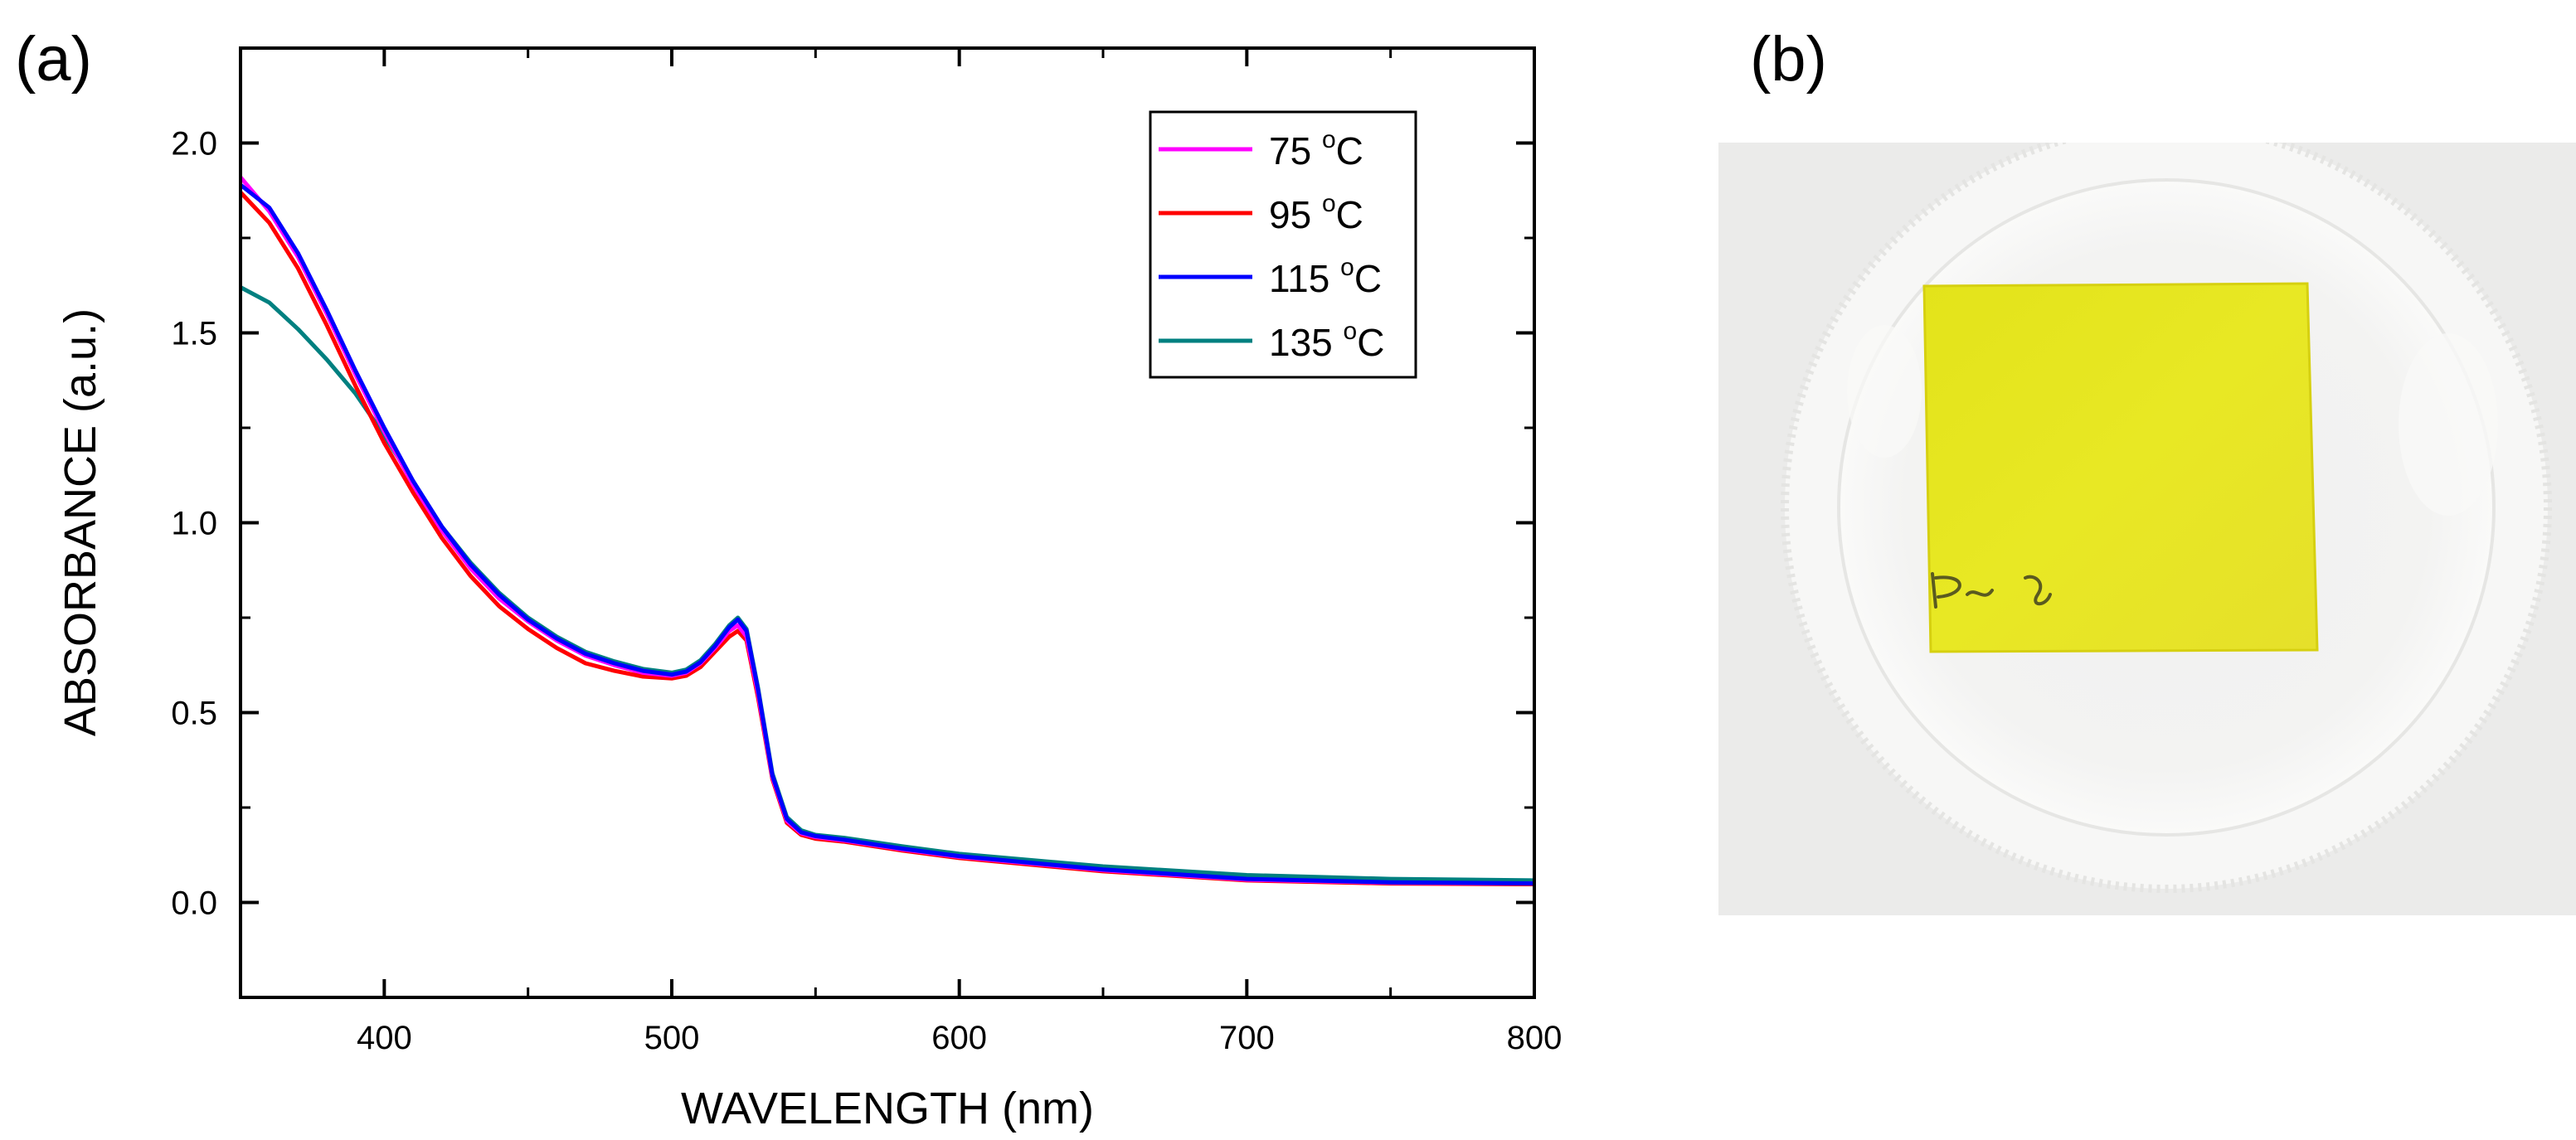 This screenshot has width=2576, height=1140. What do you see at coordinates (385, 1038) in the screenshot?
I see `x-tick-label: 400` at bounding box center [385, 1038].